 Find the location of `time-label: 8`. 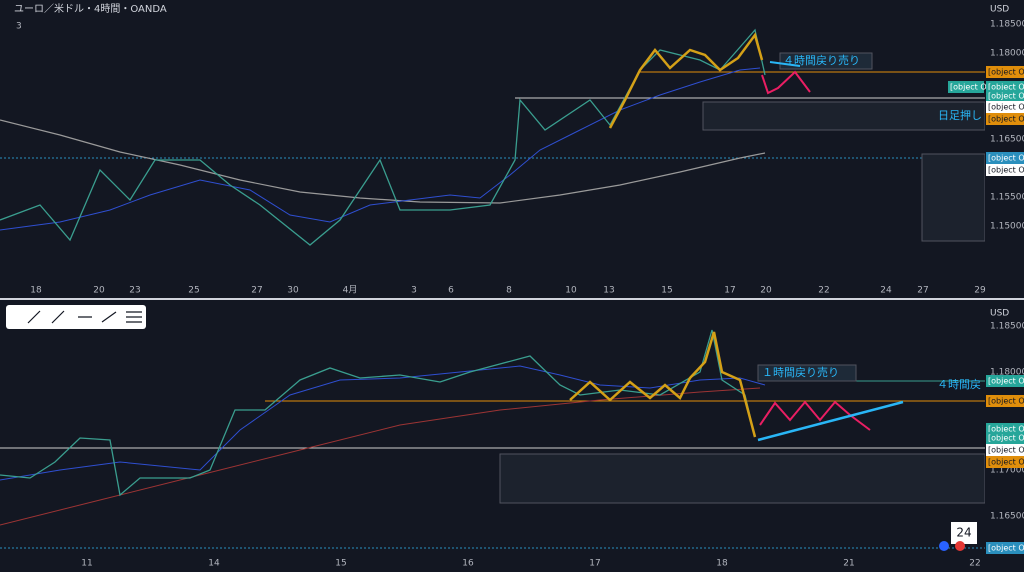

time-label: 8 is located at coordinates (509, 291).